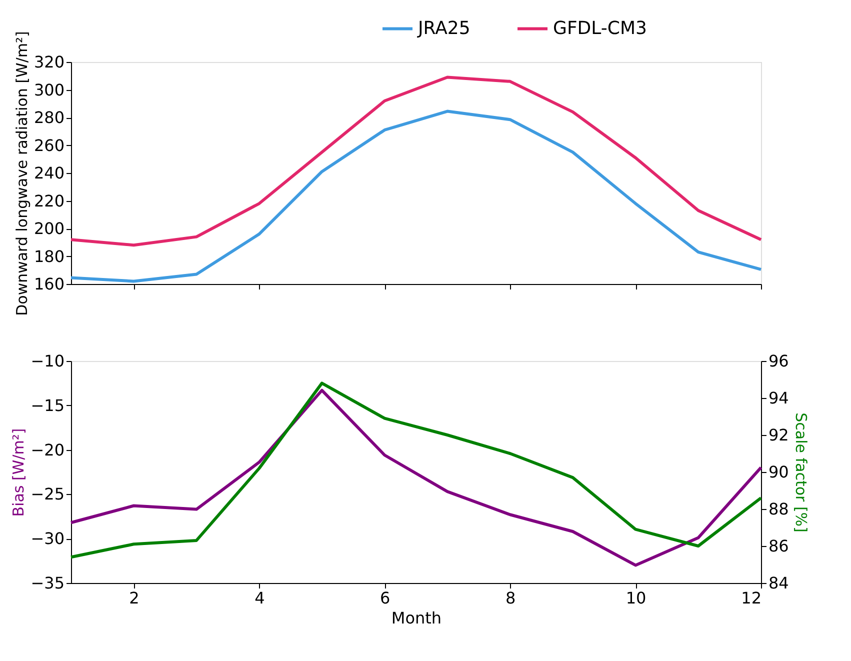 The height and width of the screenshot is (661, 851). I want to click on legend-label: GFDL-CM3, so click(600, 28).